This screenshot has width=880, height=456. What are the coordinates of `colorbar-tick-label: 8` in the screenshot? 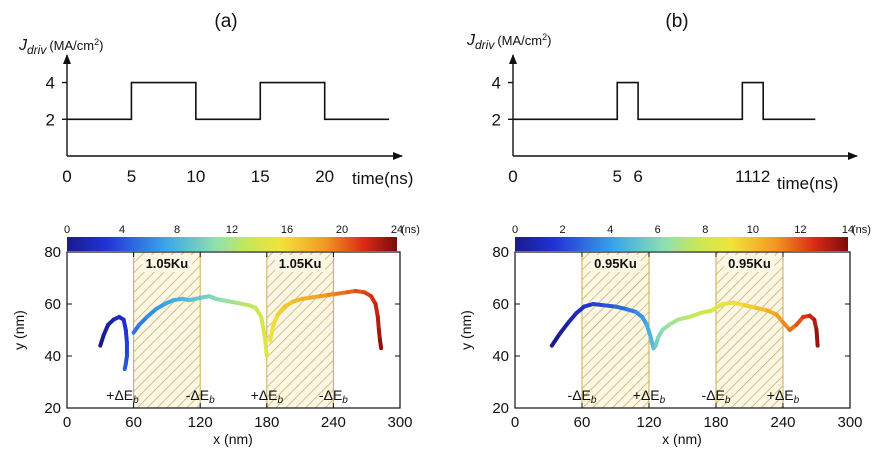 It's located at (177, 230).